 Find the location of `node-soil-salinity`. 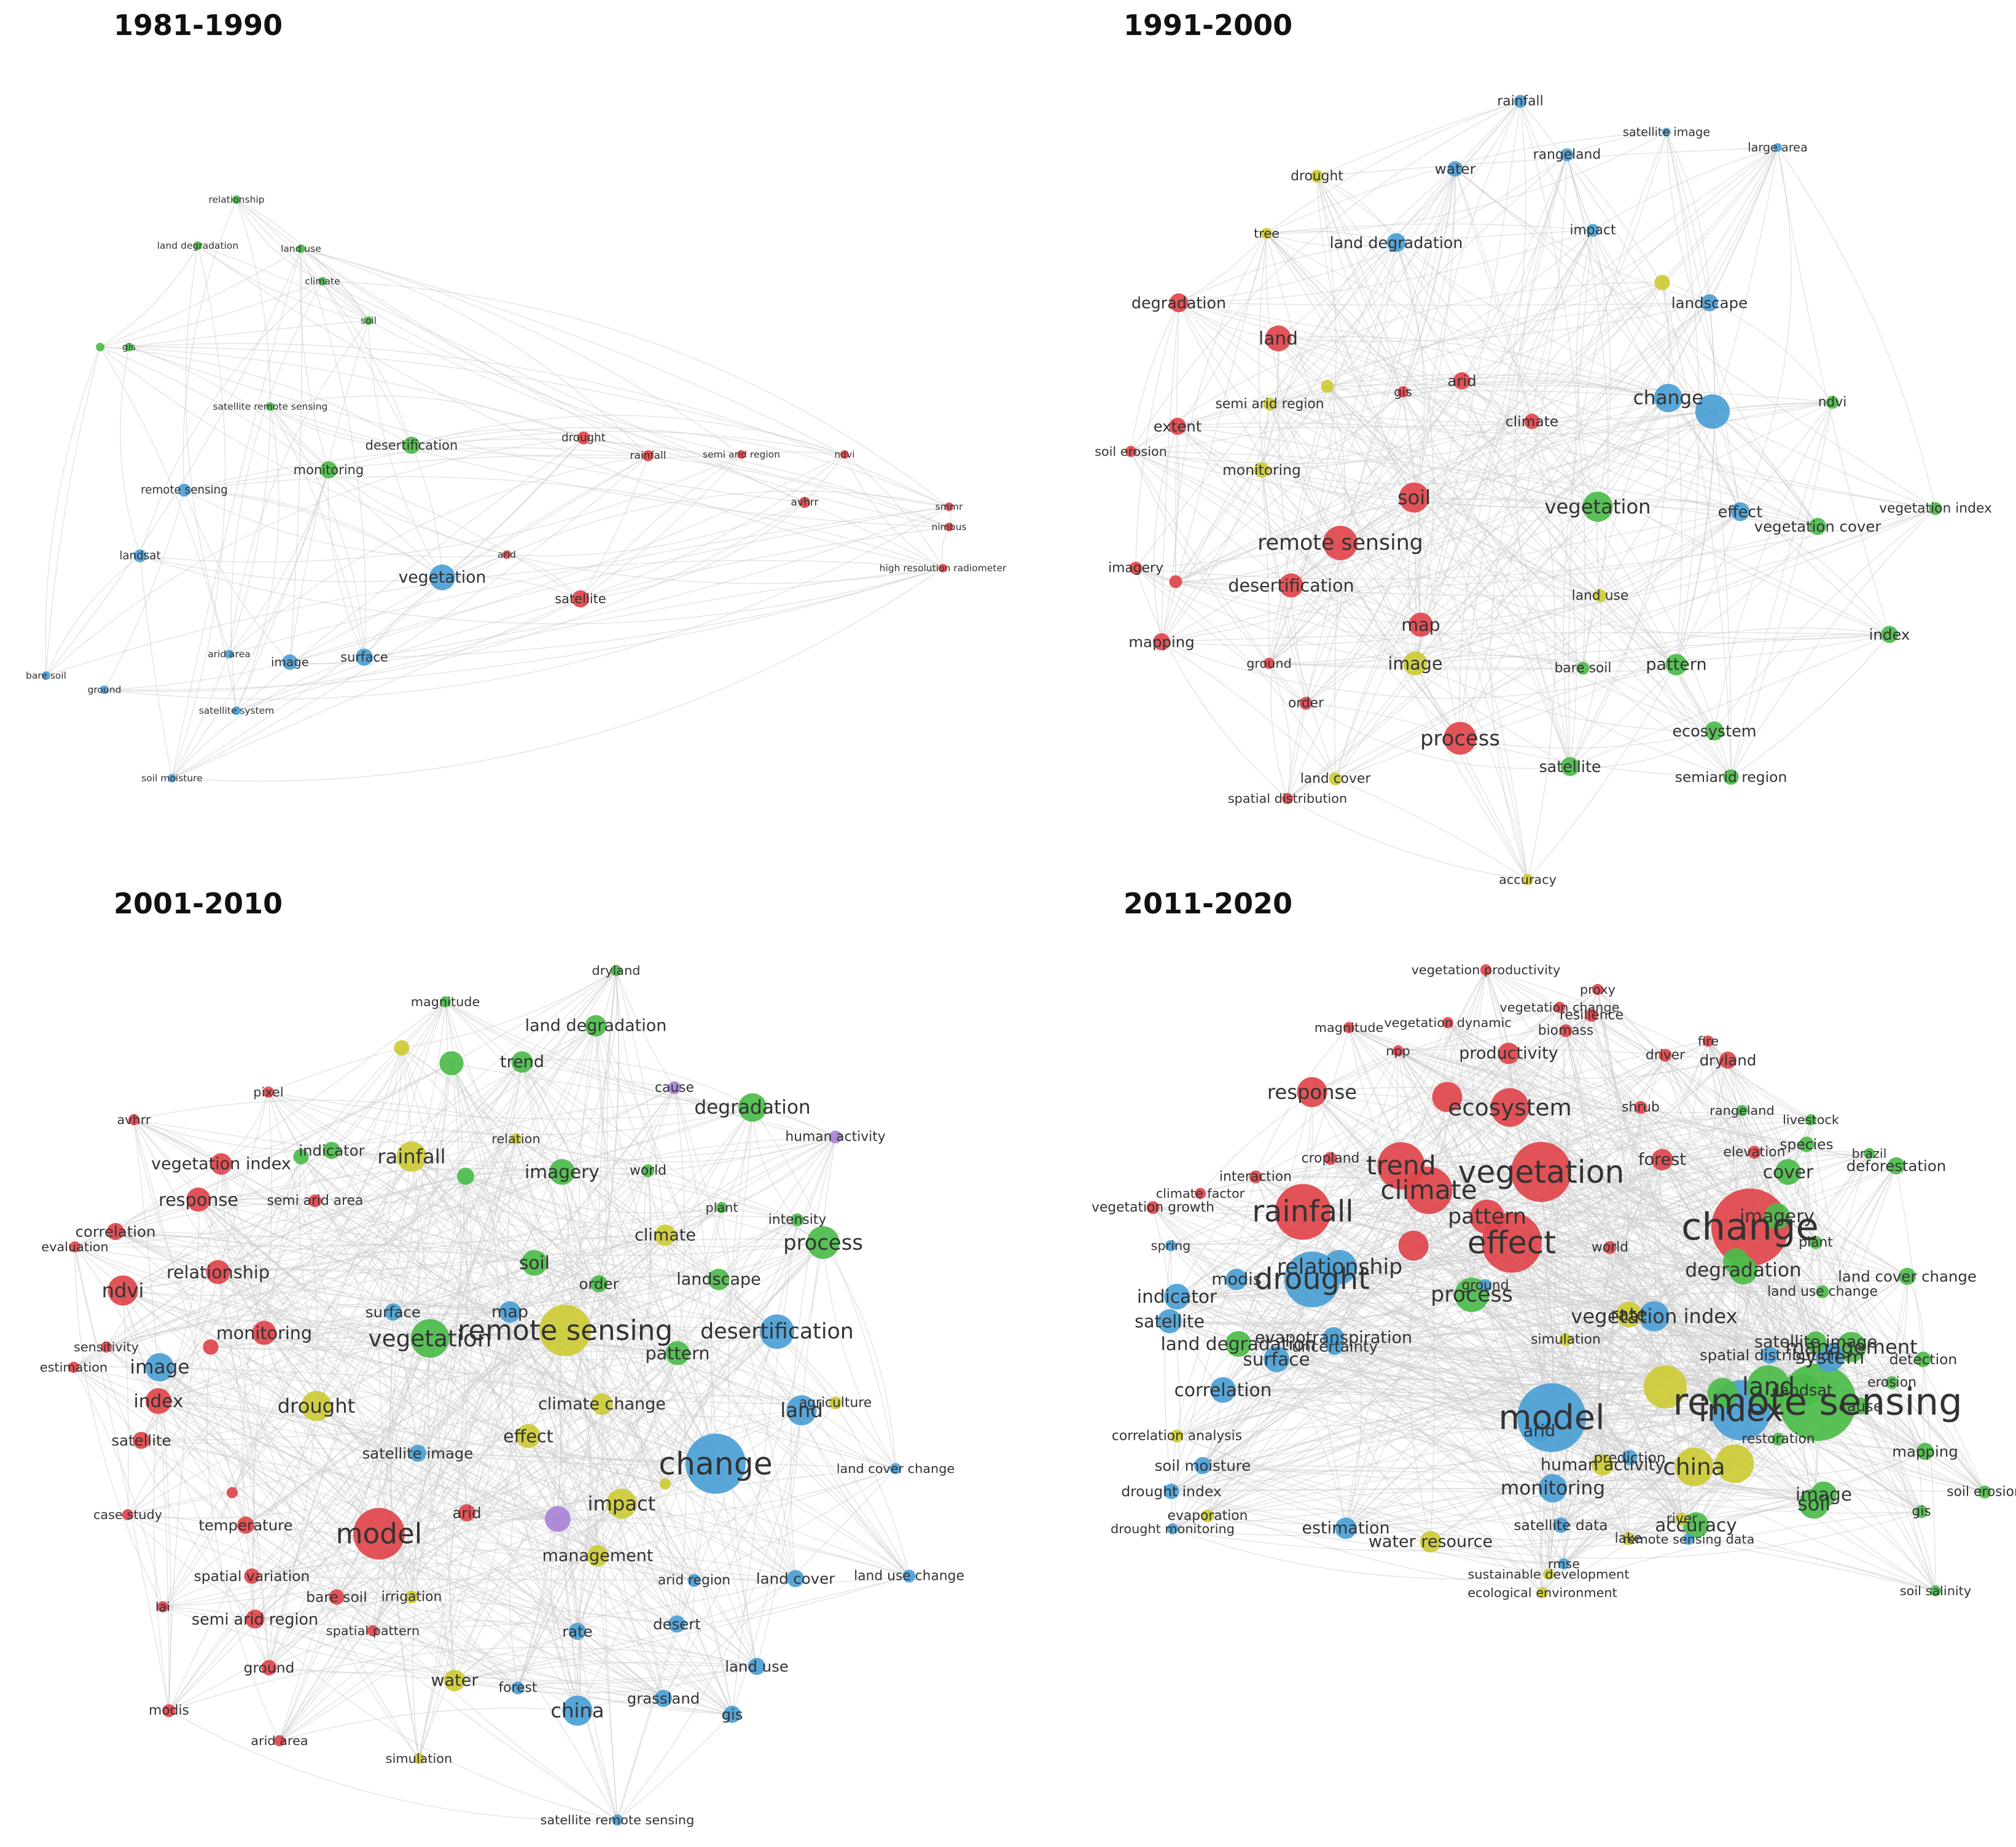

node-soil-salinity is located at coordinates (1935, 1591).